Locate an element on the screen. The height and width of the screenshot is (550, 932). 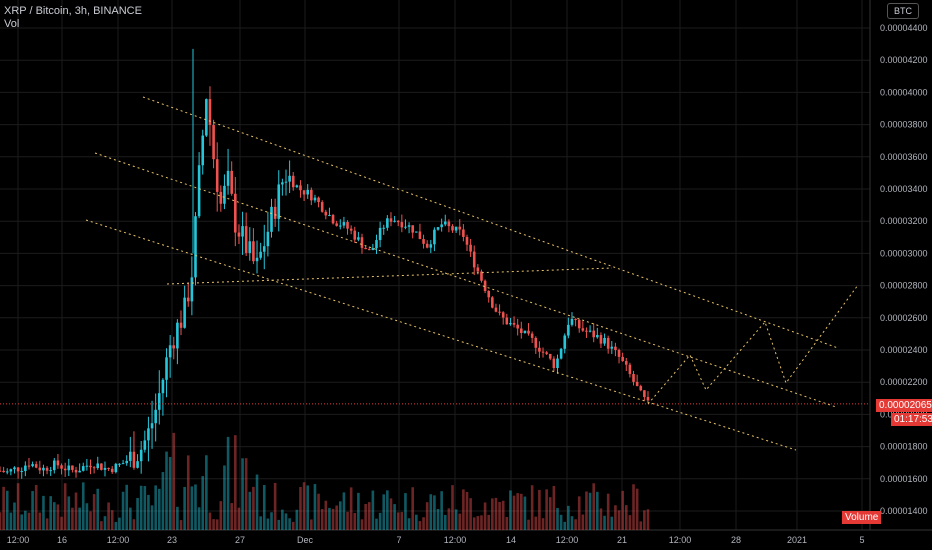
x-tick-label: 5 is located at coordinates (861, 540).